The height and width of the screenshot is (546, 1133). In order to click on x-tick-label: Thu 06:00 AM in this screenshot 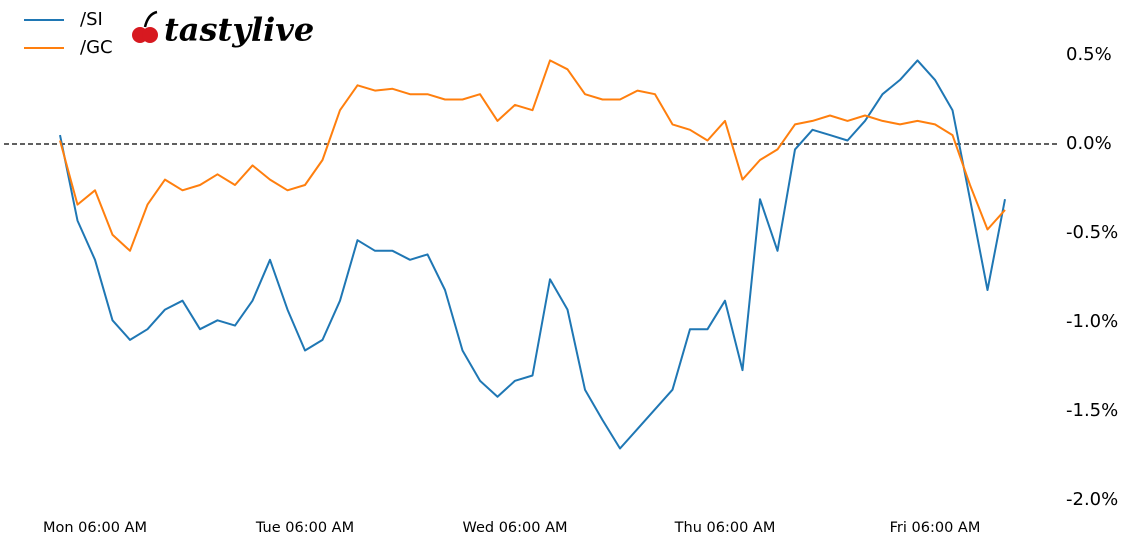, I will do `click(725, 528)`.